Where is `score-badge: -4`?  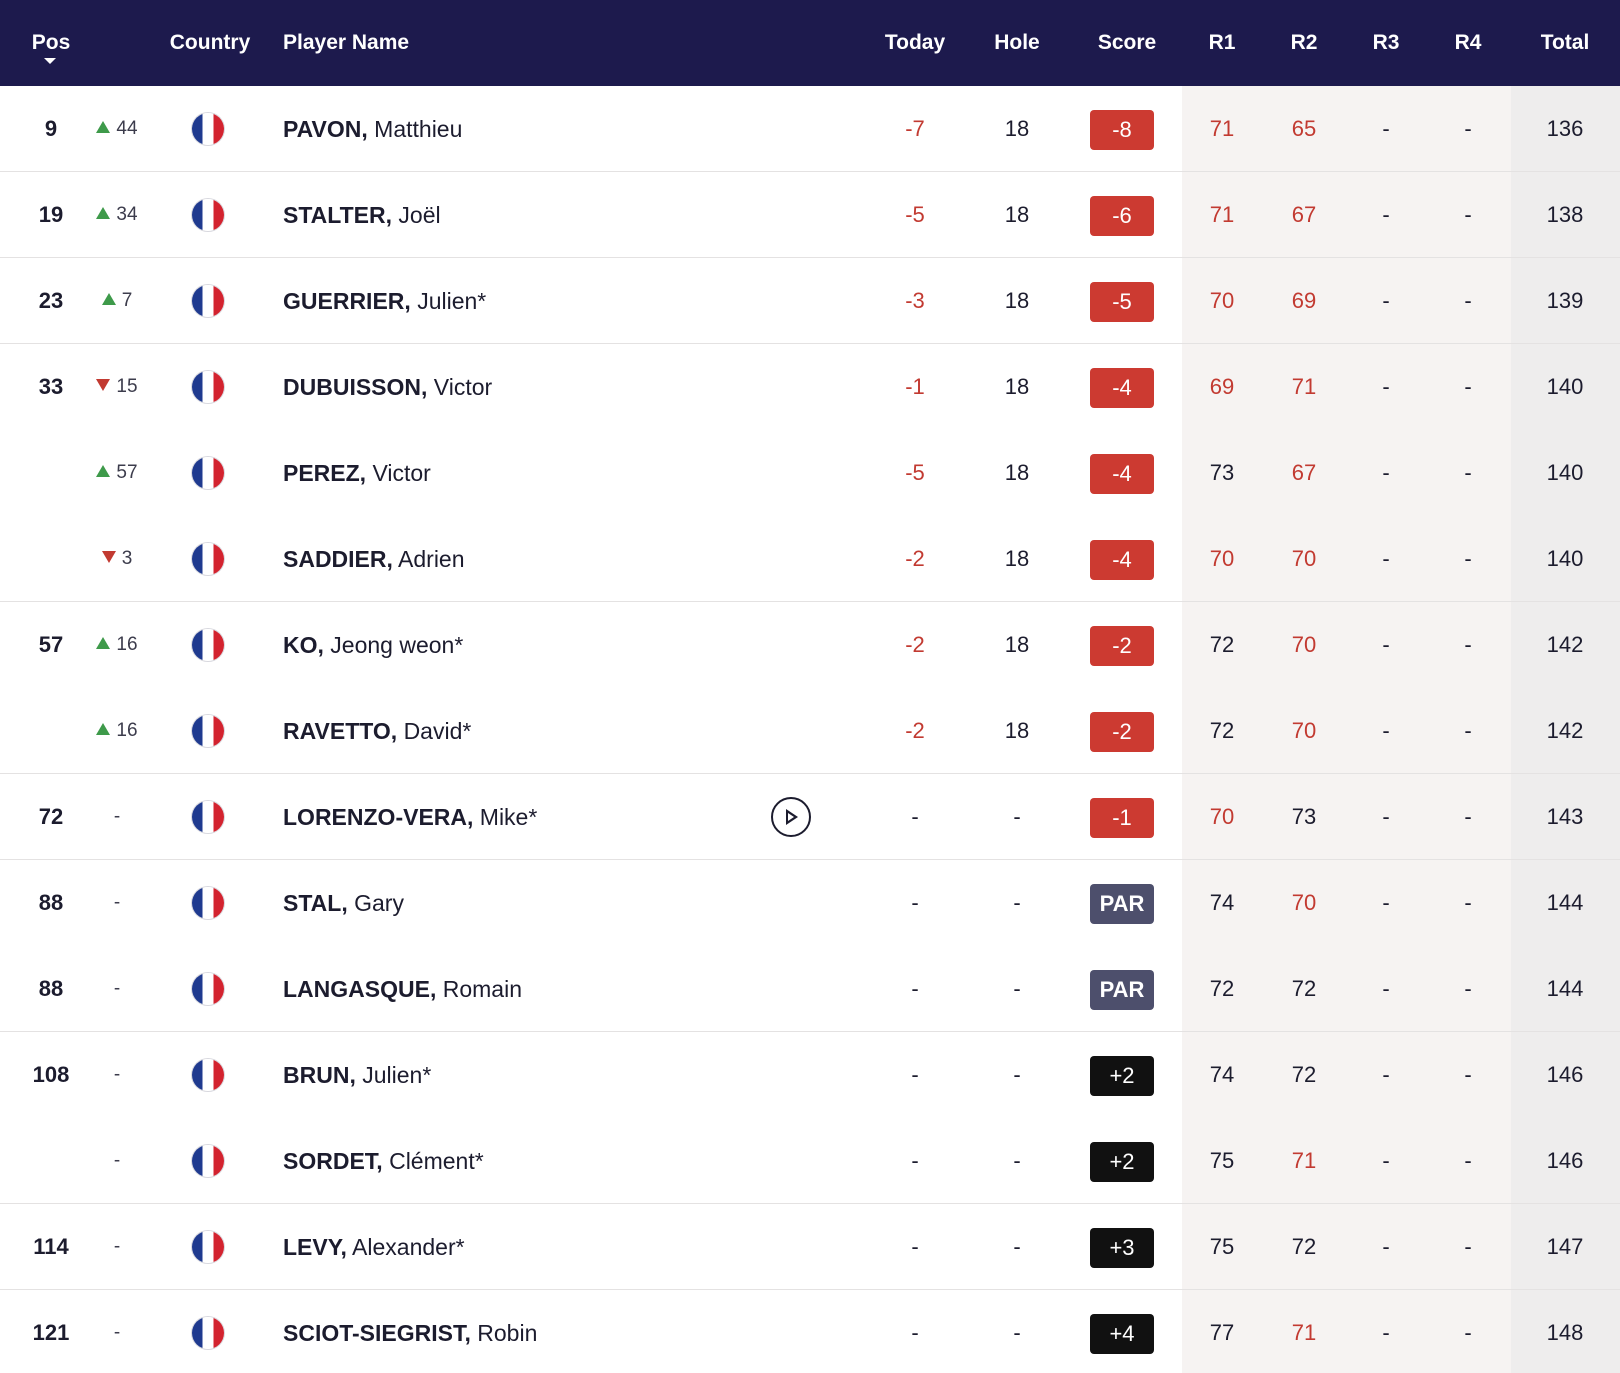
score-badge: -4 is located at coordinates (1122, 560).